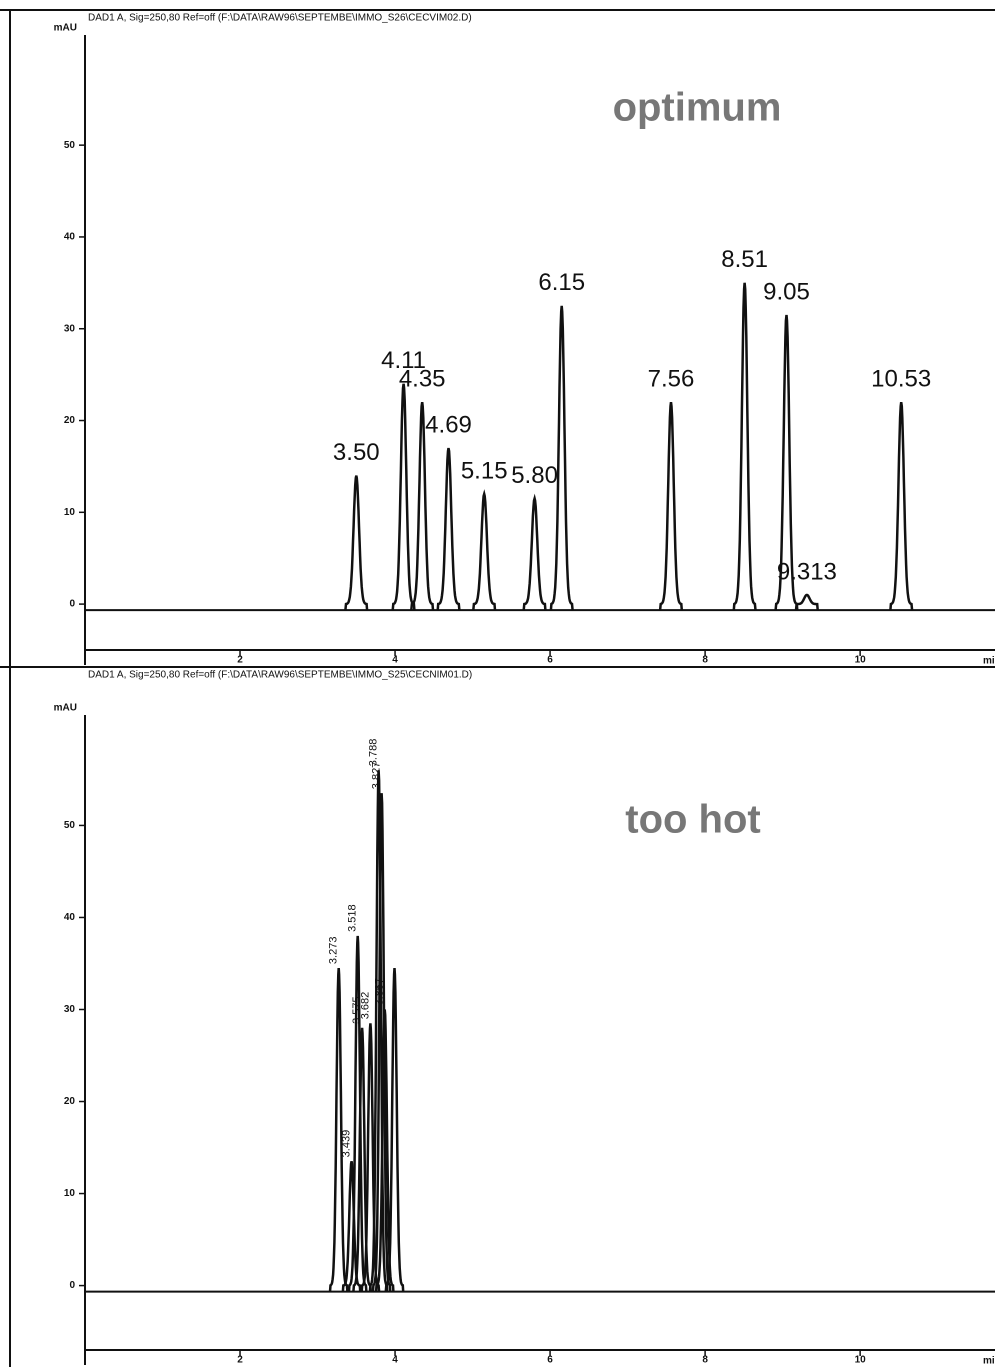  I want to click on peak-label: 3.50, so click(356, 452).